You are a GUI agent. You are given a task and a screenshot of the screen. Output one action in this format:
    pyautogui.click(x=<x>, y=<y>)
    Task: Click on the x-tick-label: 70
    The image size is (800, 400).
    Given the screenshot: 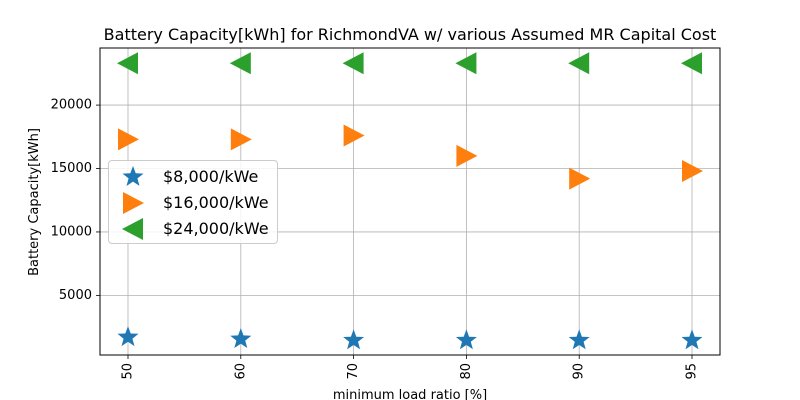 What is the action you would take?
    pyautogui.click(x=353, y=371)
    